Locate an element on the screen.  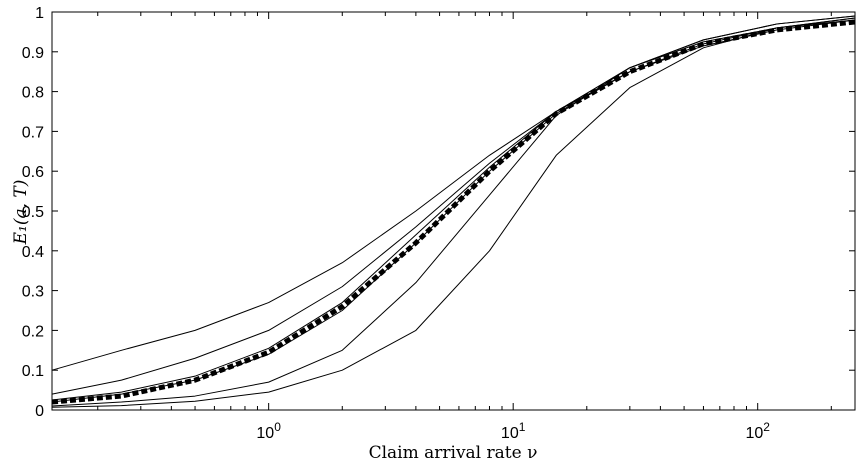
y-tick-label: 1 is located at coordinates (39, 13).